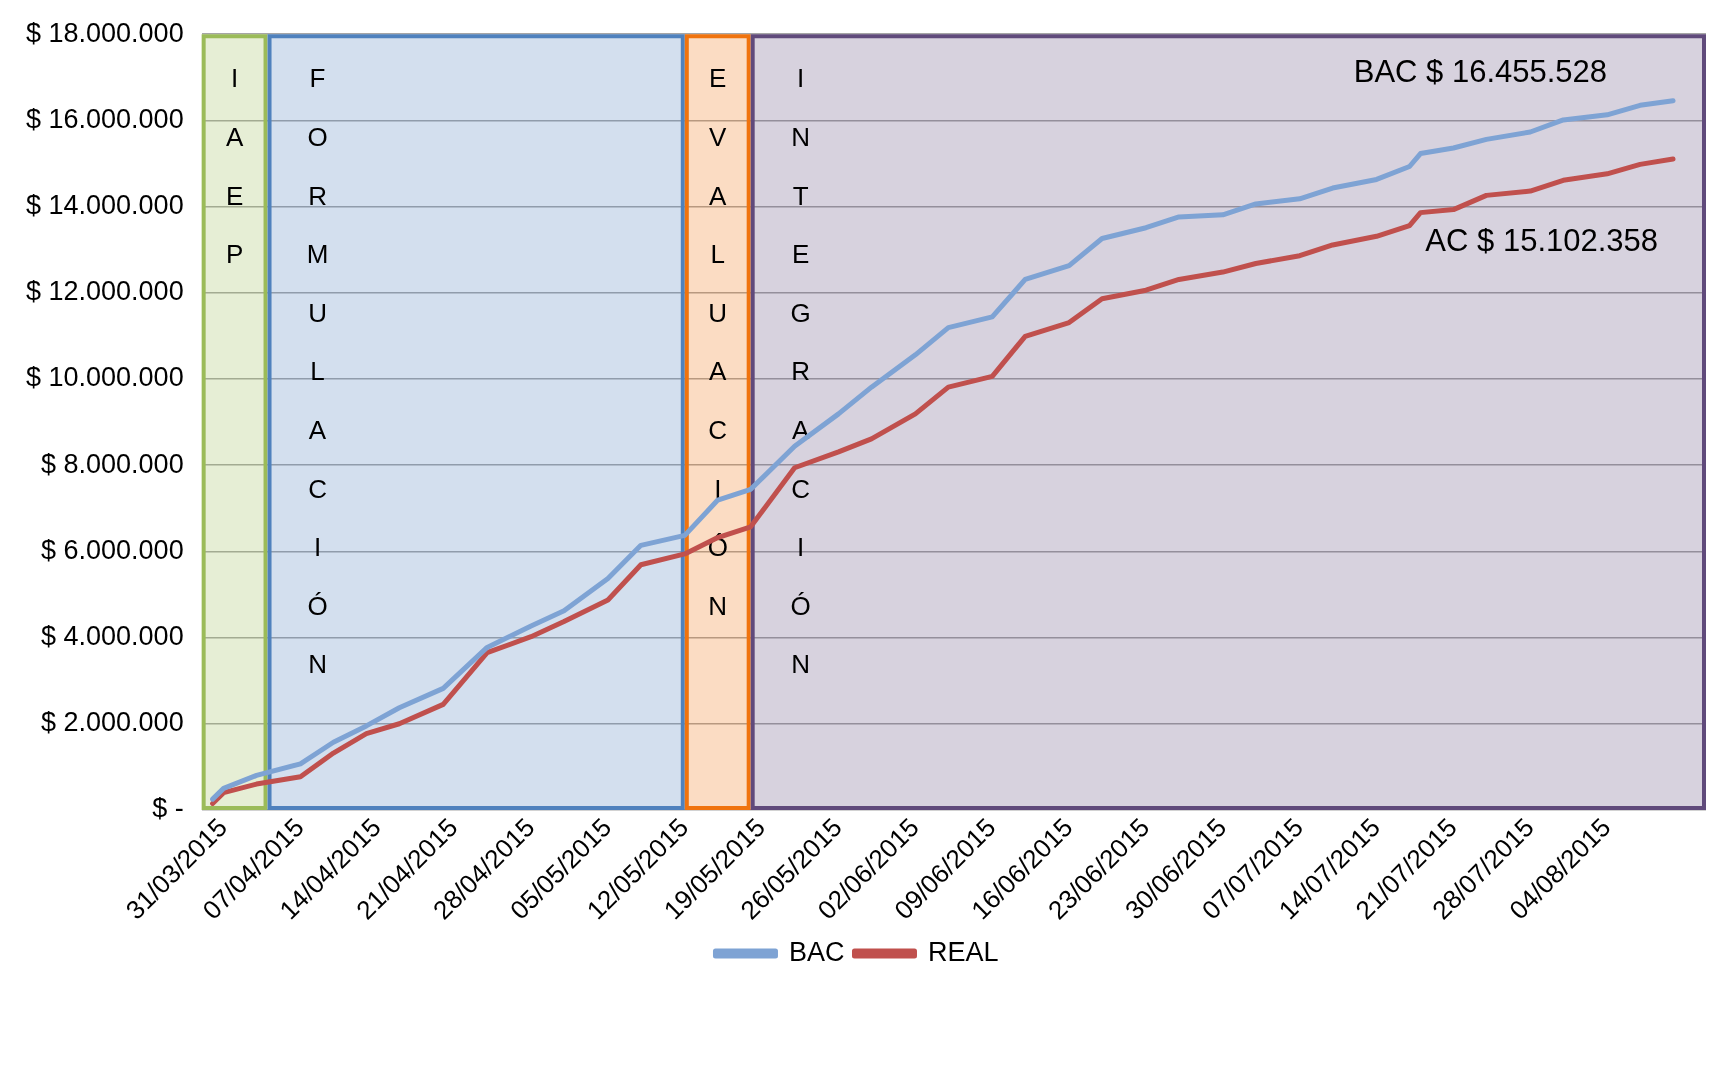 The image size is (1714, 1074). I want to click on legend-label: BAC, so click(816, 951).